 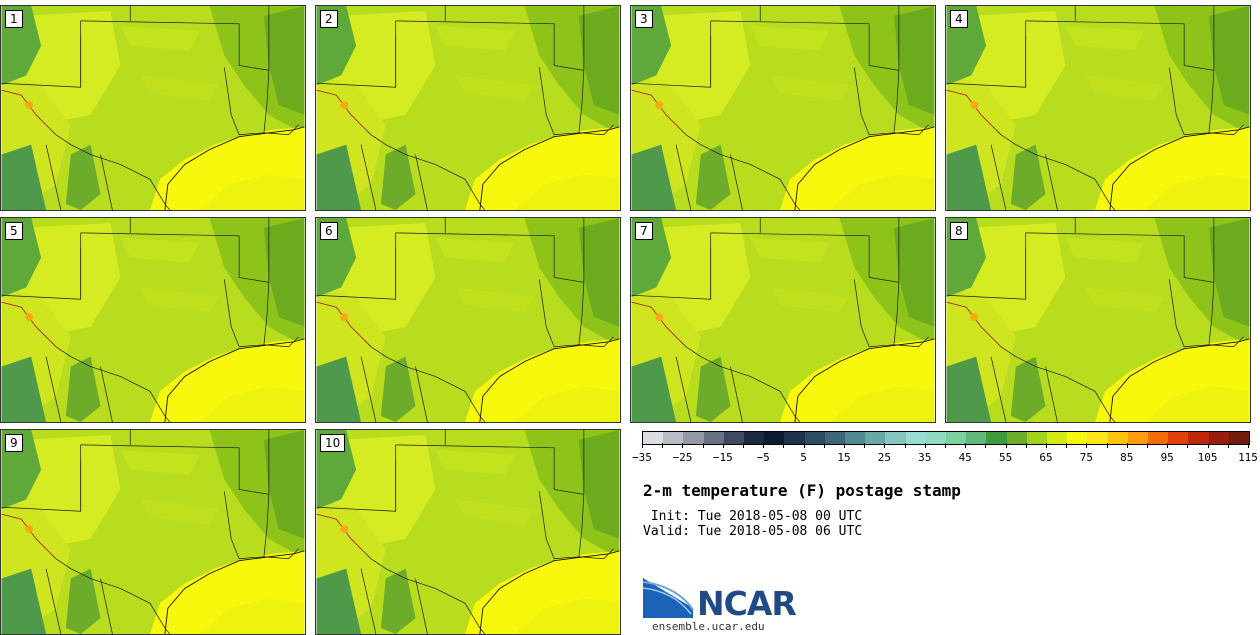 I want to click on panel-number: 7, so click(x=644, y=231).